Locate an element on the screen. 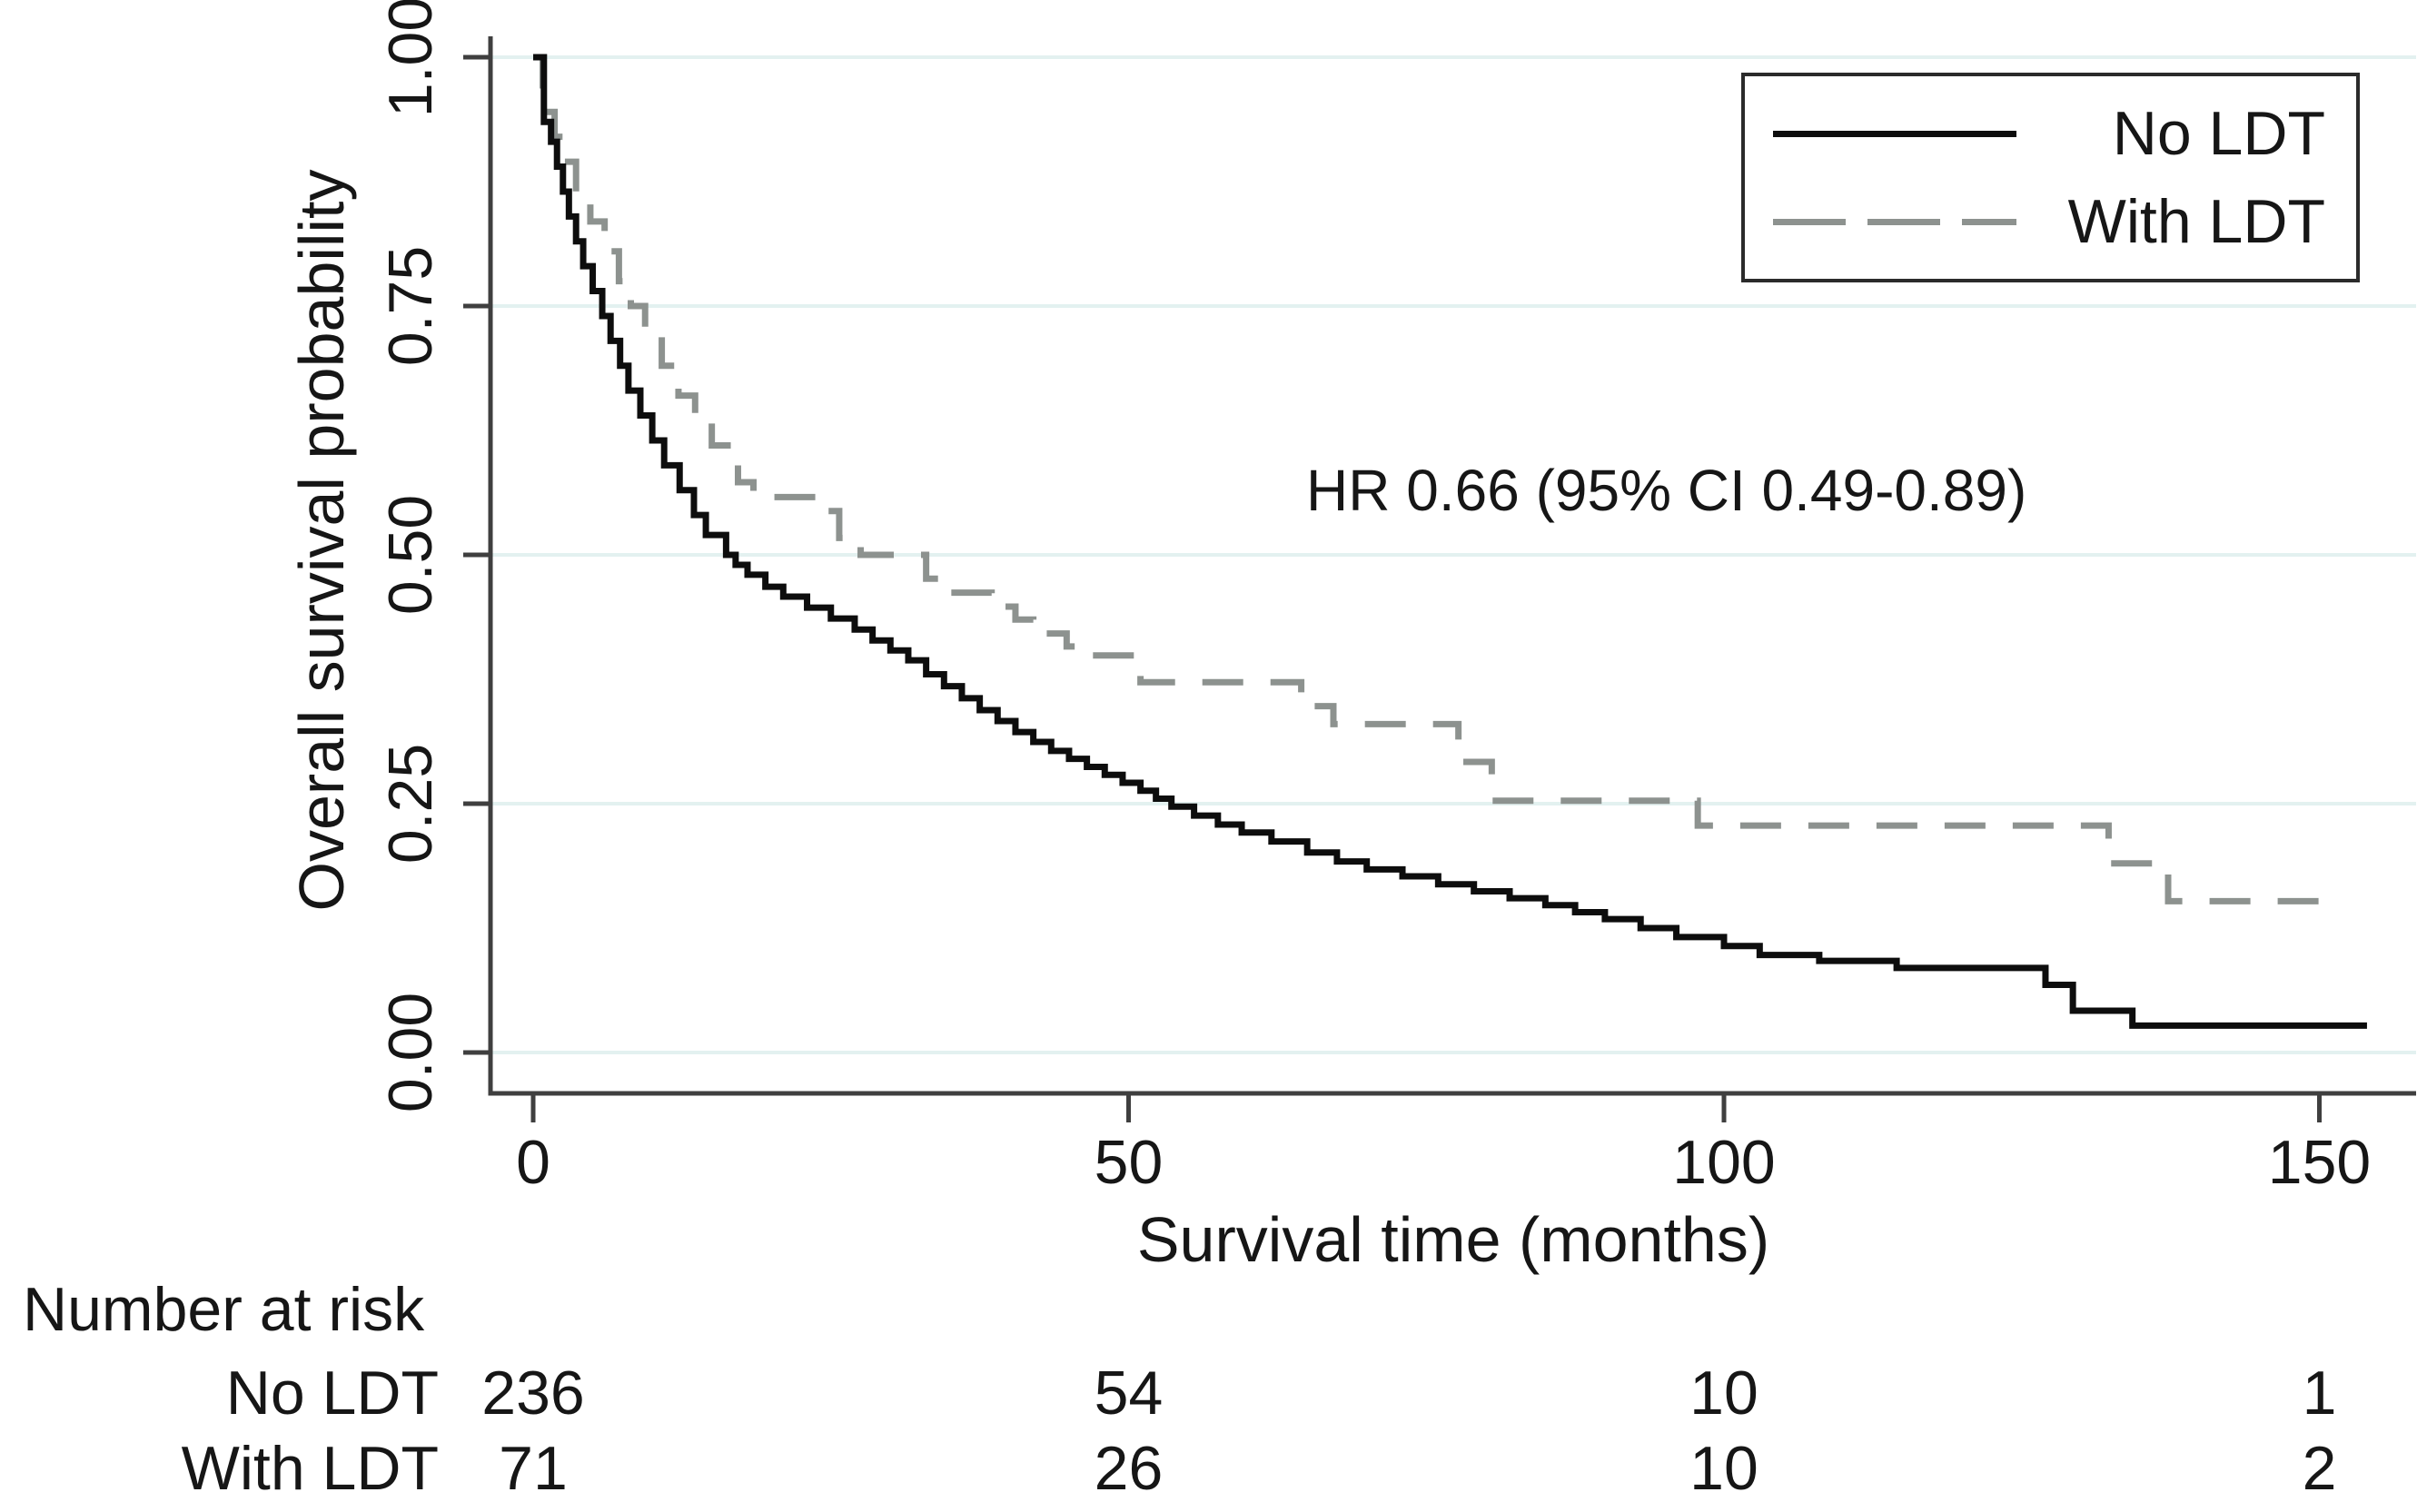 This screenshot has width=2427, height=1512. legend-entry-with-ldt: With LDT is located at coordinates (2050, 222).